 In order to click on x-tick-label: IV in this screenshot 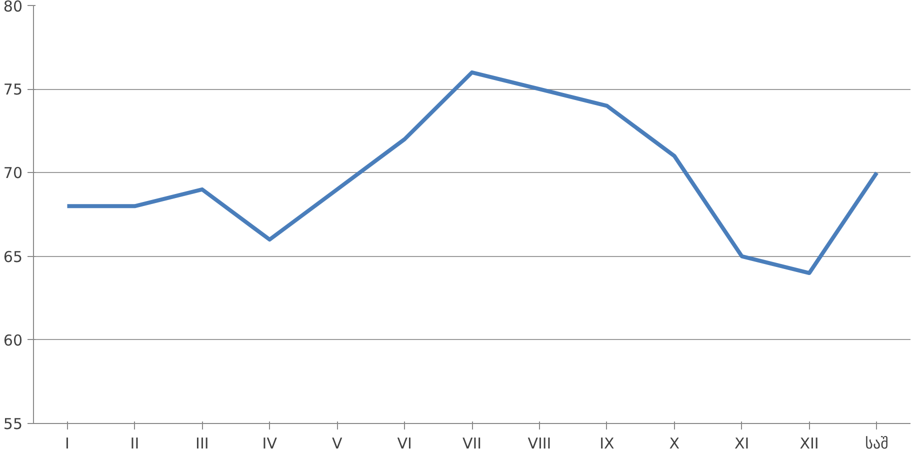, I will do `click(270, 443)`.